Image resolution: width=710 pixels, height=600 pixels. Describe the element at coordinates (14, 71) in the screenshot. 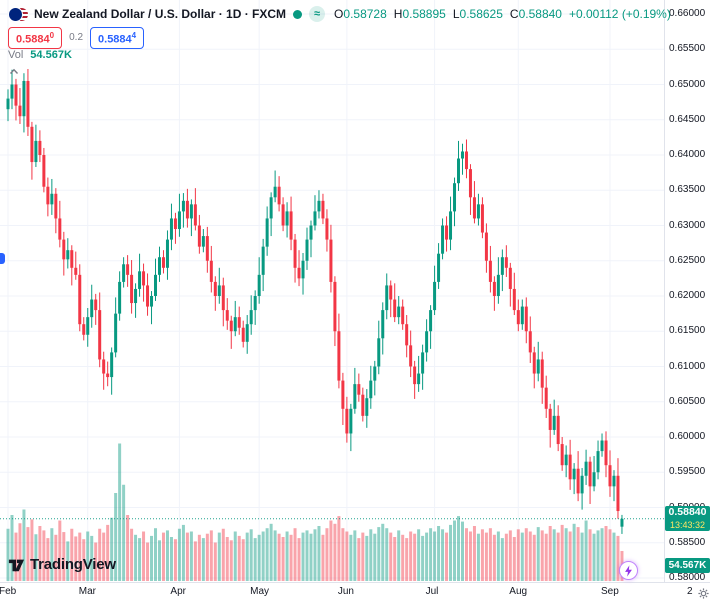

I see `legend-expand-chevron-icon` at that location.